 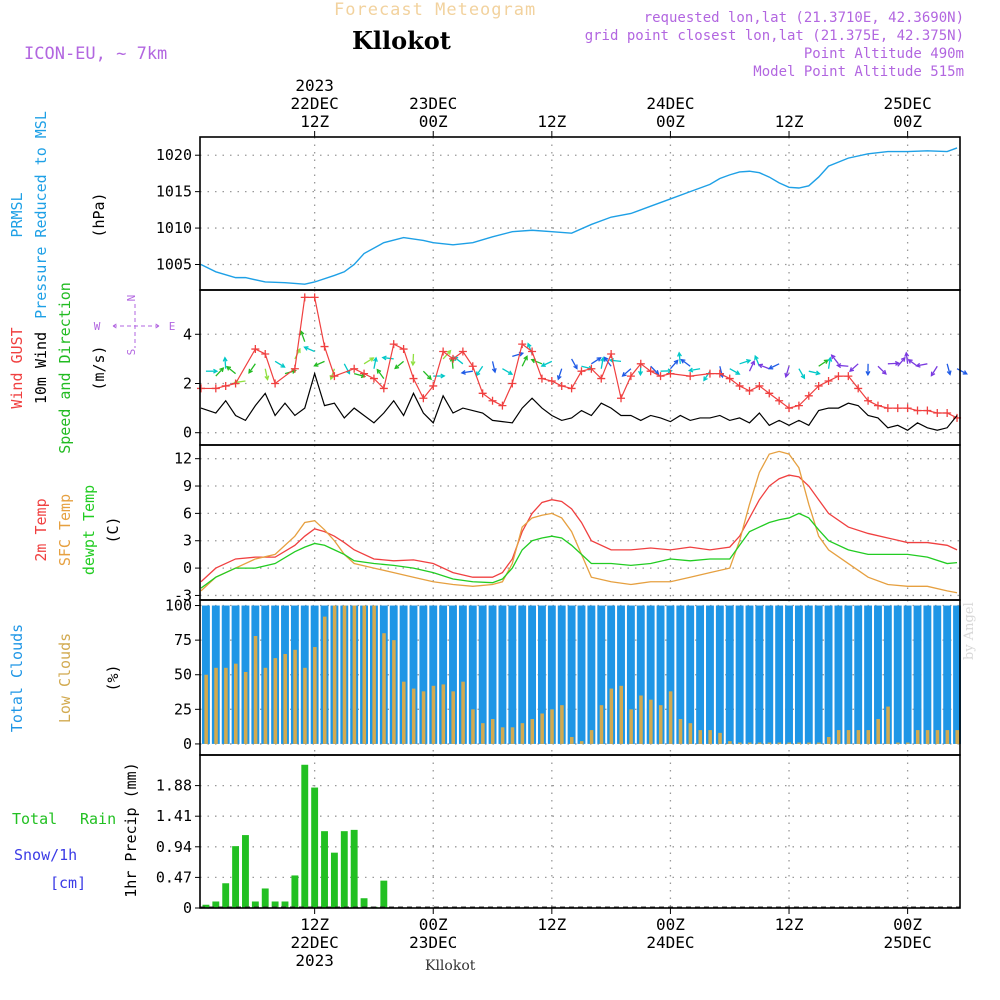 What do you see at coordinates (670, 103) in the screenshot?
I see `top-date-label: 24DEC` at bounding box center [670, 103].